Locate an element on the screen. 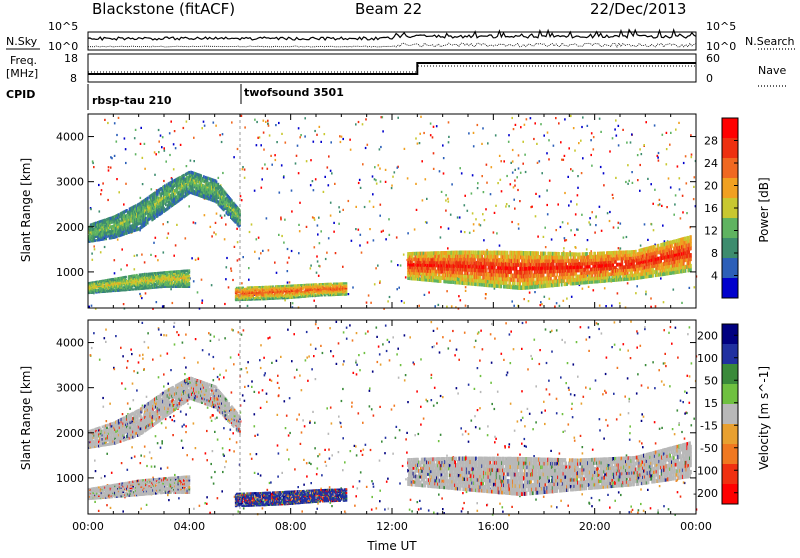  cpid-segment-1: rbsp-tau 210 is located at coordinates (132, 100).